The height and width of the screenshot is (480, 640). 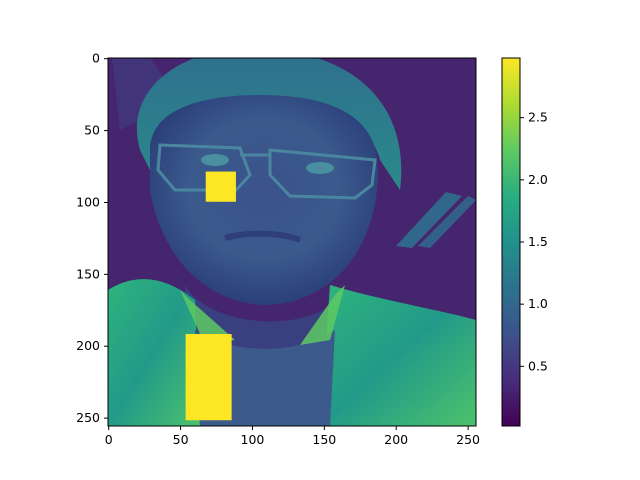 I want to click on highlight-patches, so click(x=210, y=296).